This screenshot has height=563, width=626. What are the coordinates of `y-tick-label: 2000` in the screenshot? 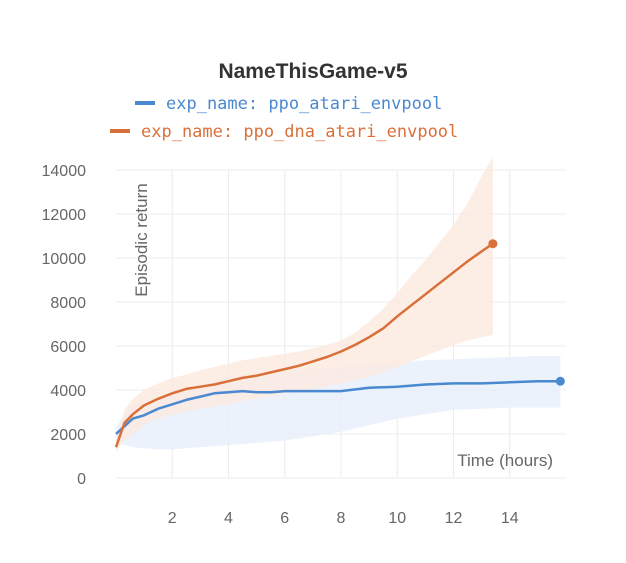 It's located at (68, 435).